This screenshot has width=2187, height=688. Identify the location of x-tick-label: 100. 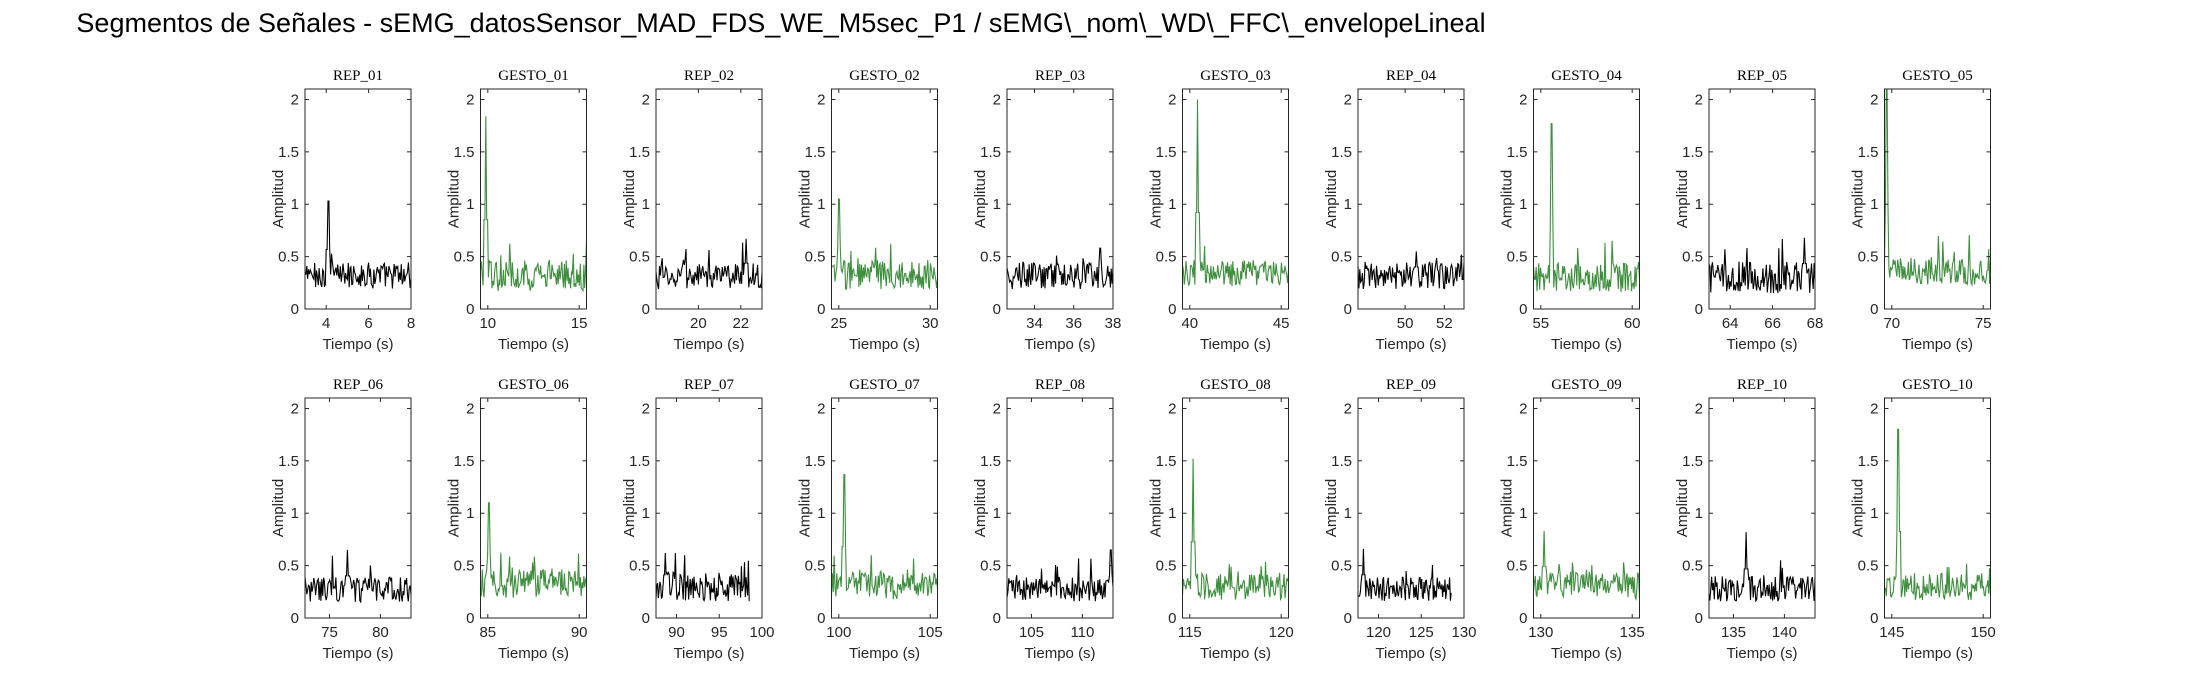
(761, 632).